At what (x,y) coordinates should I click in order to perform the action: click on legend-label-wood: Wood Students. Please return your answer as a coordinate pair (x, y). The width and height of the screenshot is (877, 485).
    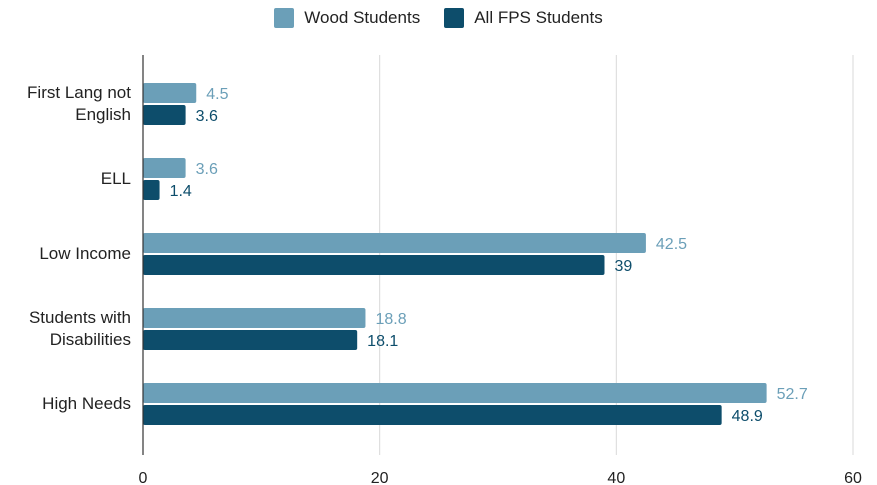
    Looking at the image, I should click on (362, 17).